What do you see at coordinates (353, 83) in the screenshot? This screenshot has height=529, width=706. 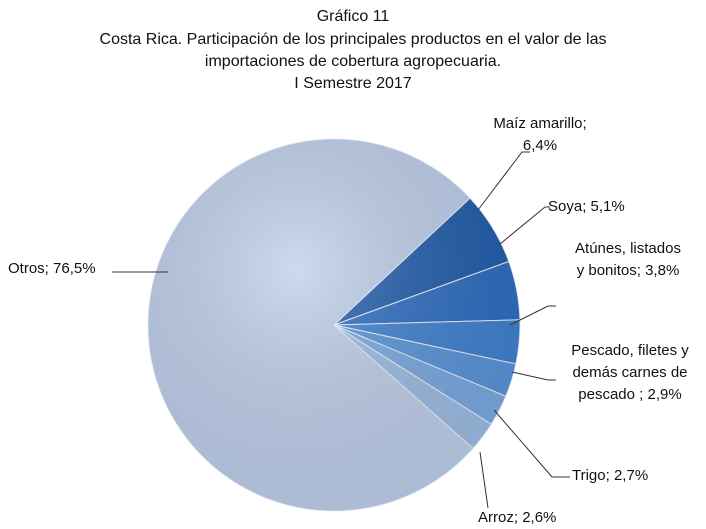 I see `chart-period: I Semestre 2017` at bounding box center [353, 83].